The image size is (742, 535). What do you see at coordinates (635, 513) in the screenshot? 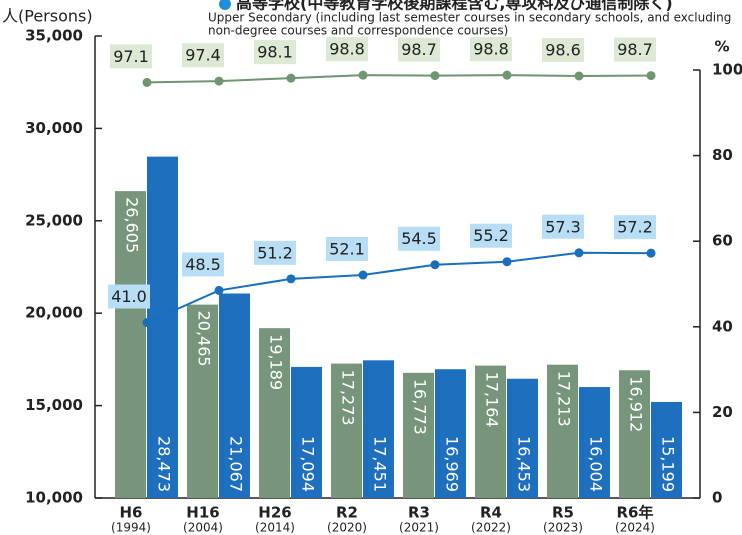
I see `x-tick-label: R6年` at bounding box center [635, 513].